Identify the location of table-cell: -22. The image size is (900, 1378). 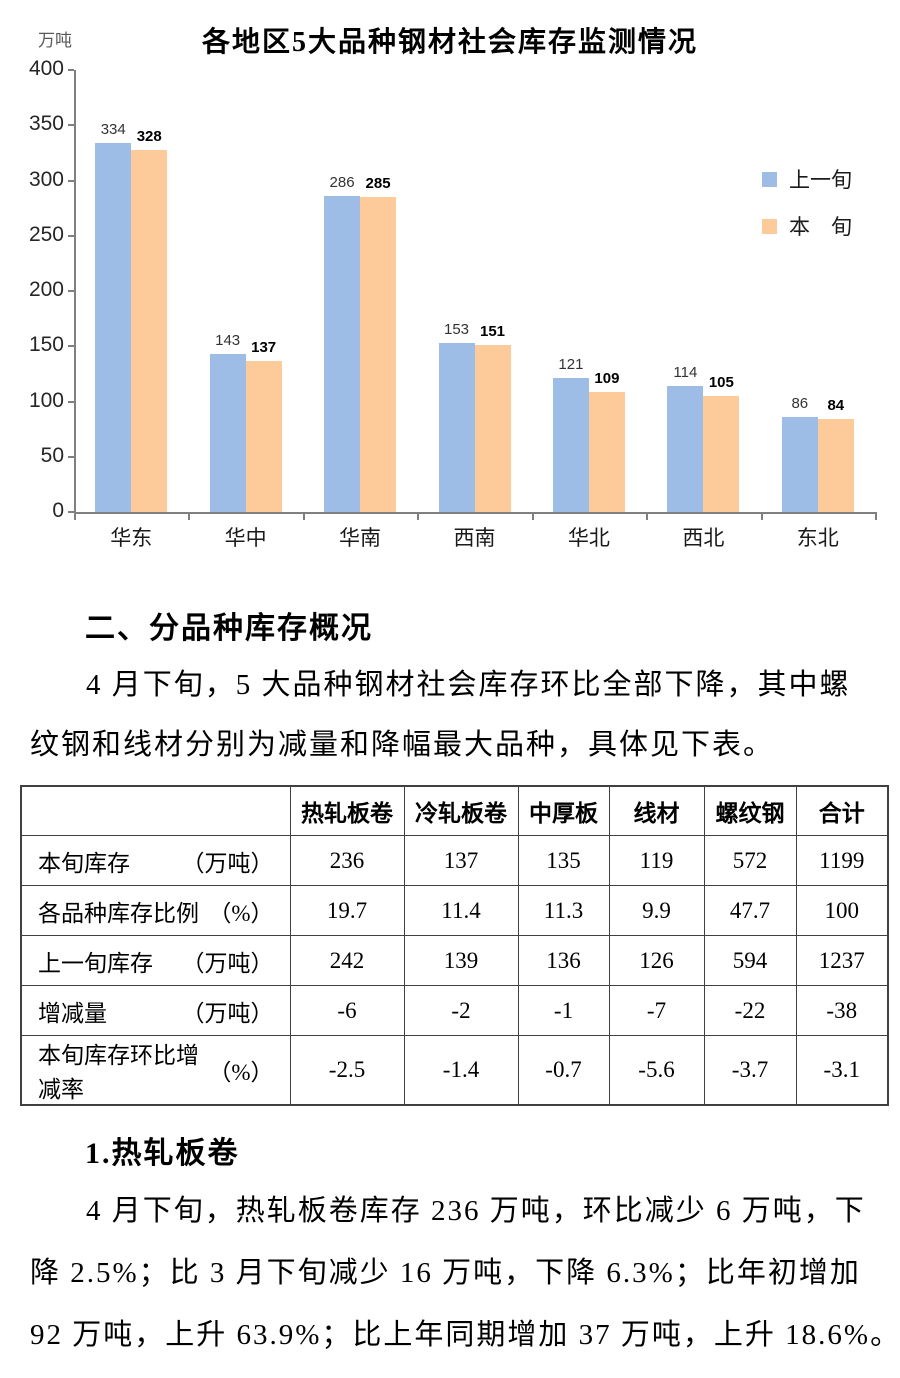
(750, 1010).